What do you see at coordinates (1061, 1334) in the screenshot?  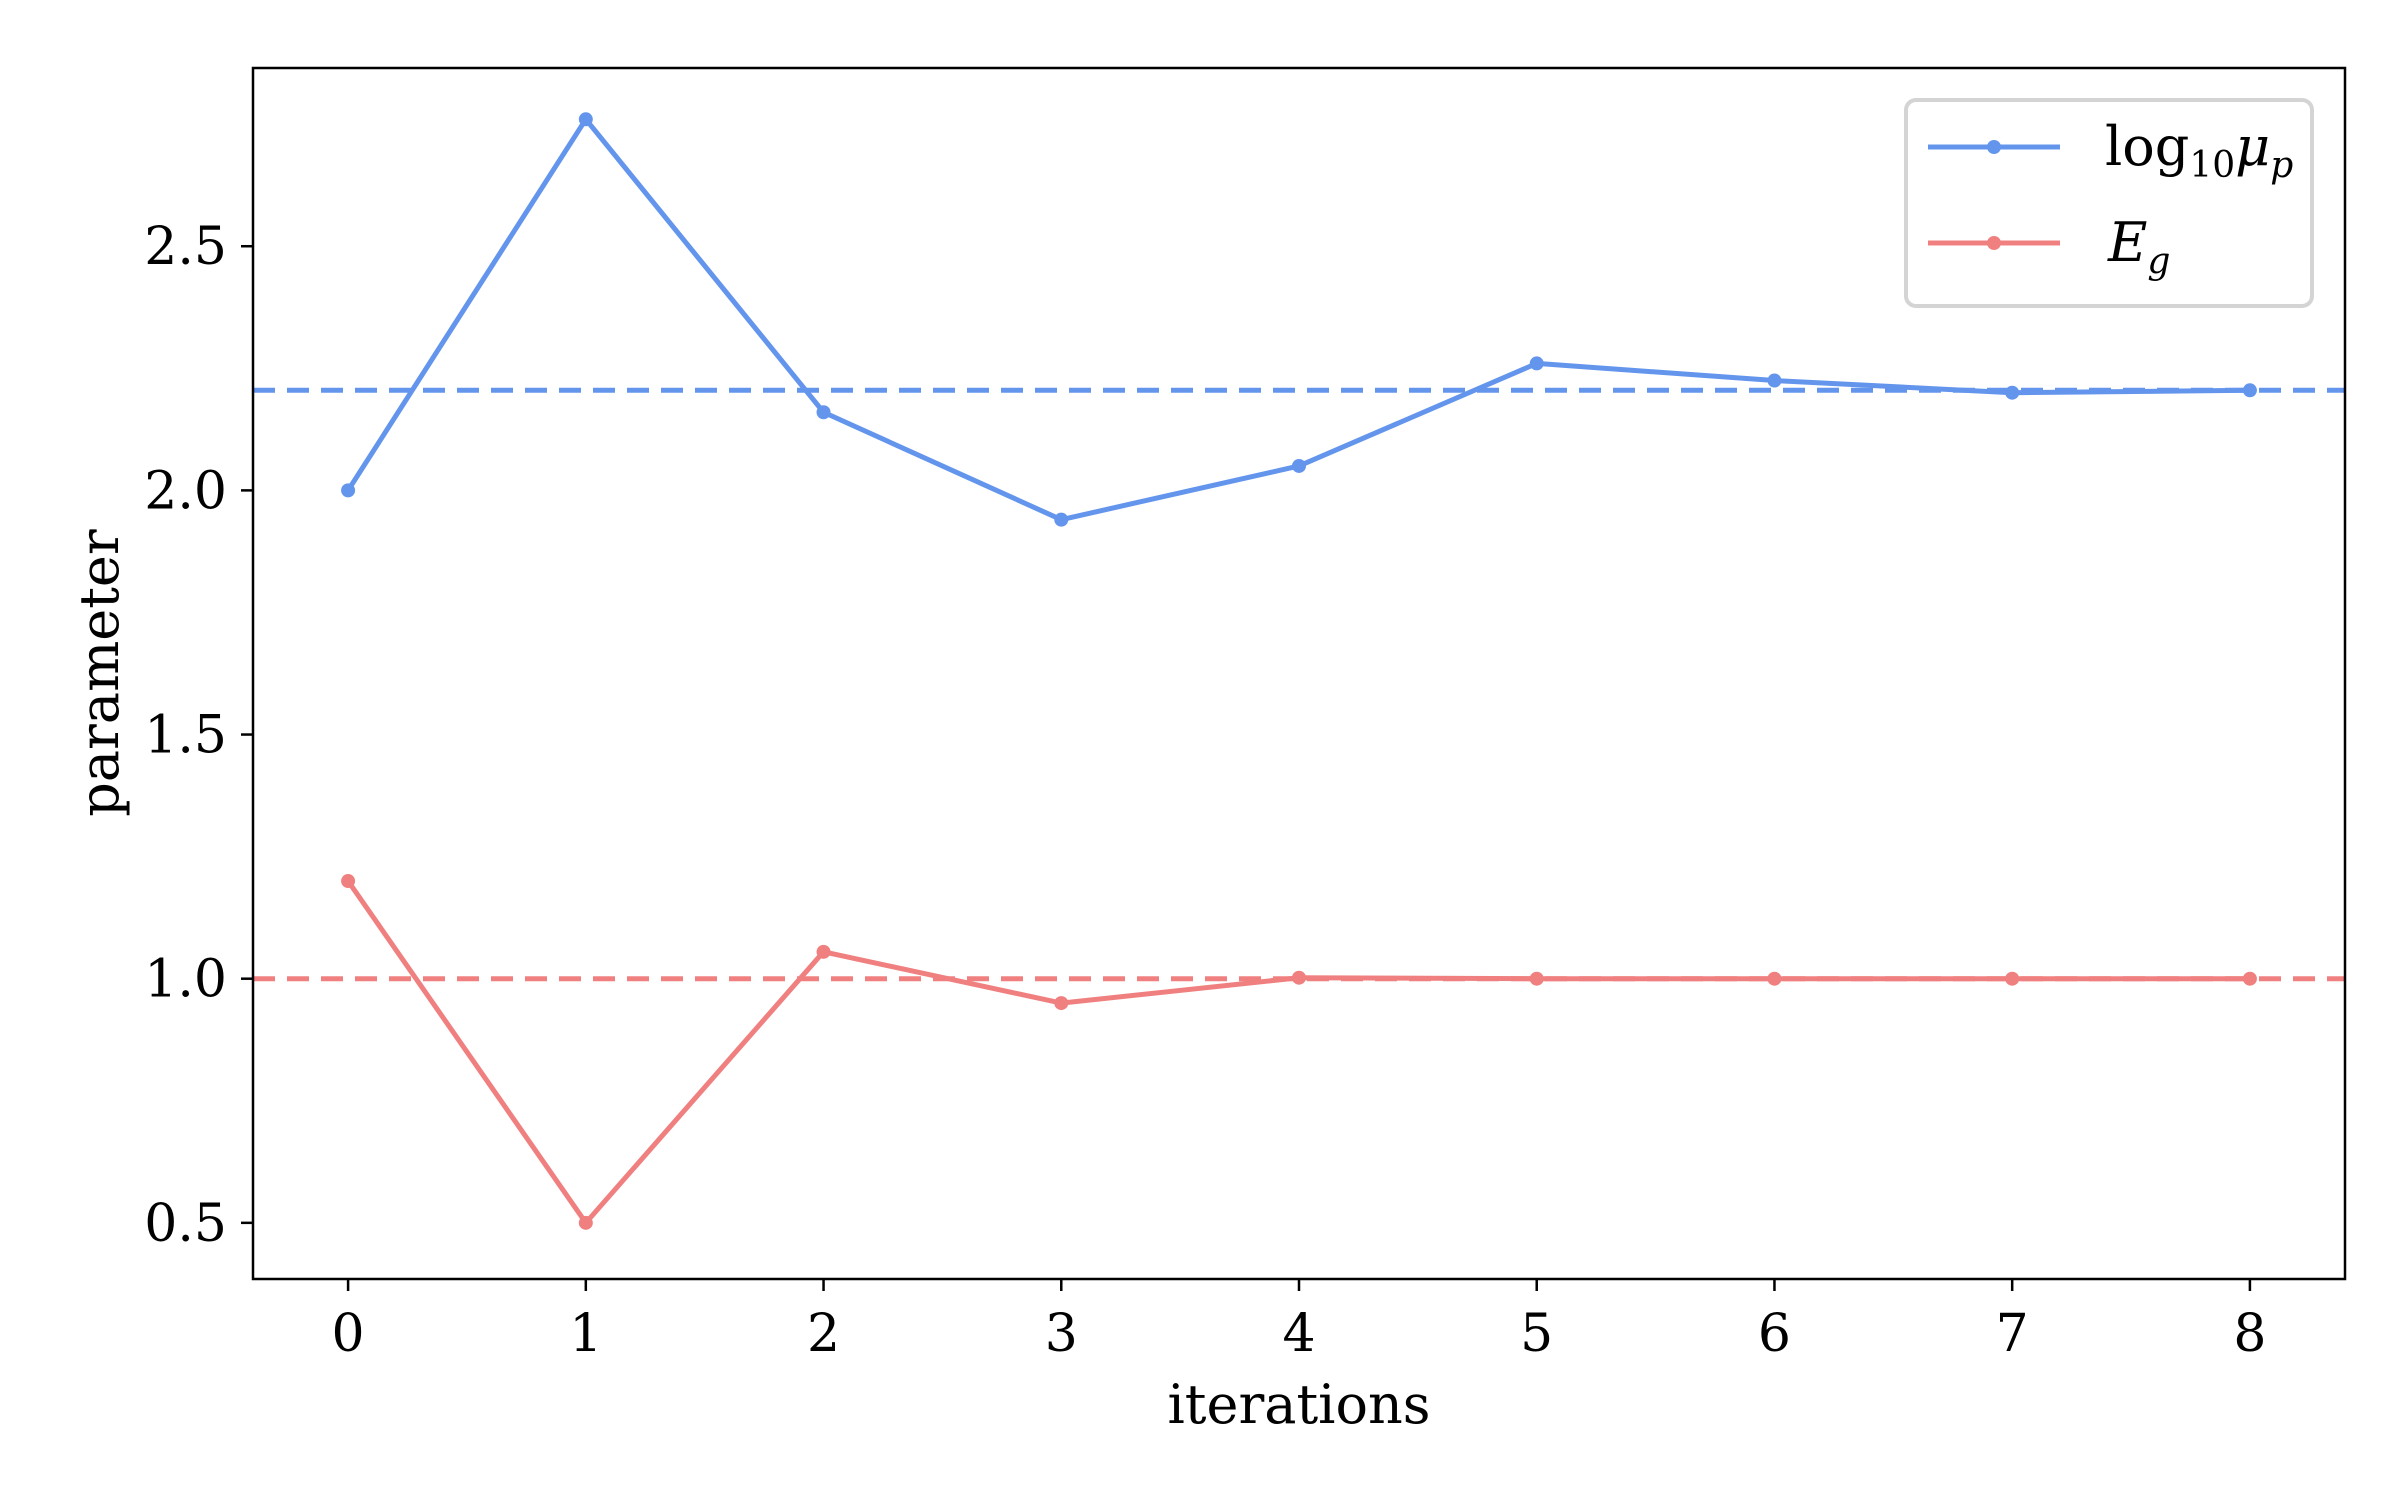 I see `x-tick-label: 3` at bounding box center [1061, 1334].